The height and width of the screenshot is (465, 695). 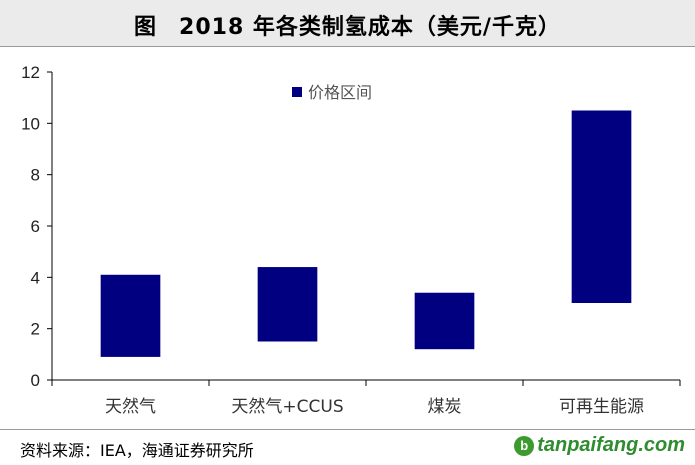 I want to click on y-tick-label: 2, so click(x=35, y=329).